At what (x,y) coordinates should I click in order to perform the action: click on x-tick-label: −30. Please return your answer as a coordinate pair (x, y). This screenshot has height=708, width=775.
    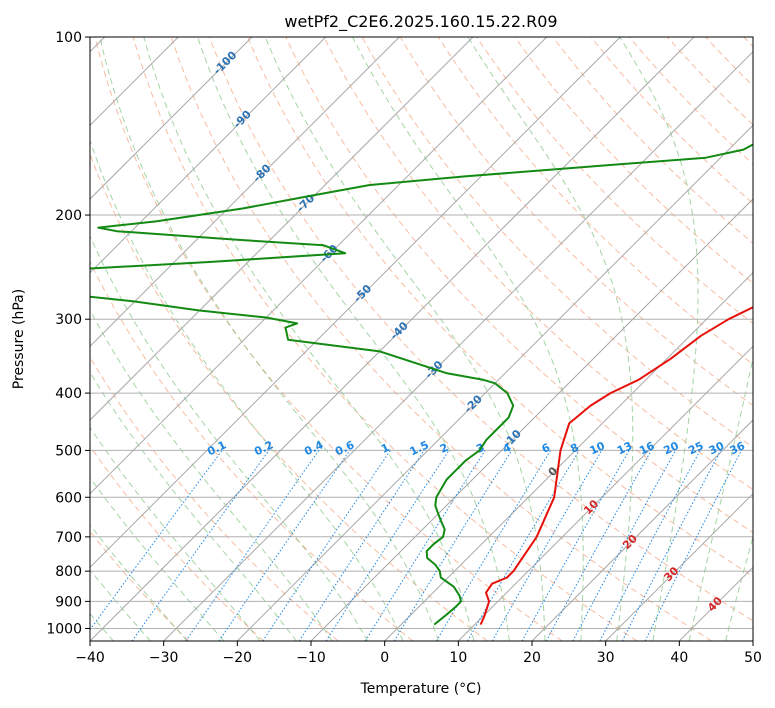
    Looking at the image, I should click on (164, 658).